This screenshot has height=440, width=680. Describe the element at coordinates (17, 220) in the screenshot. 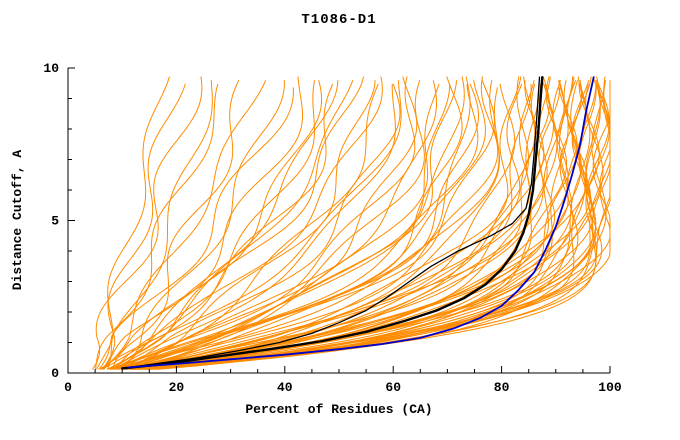

I see `y-axis-label: Distance Cutoff, A` at that location.